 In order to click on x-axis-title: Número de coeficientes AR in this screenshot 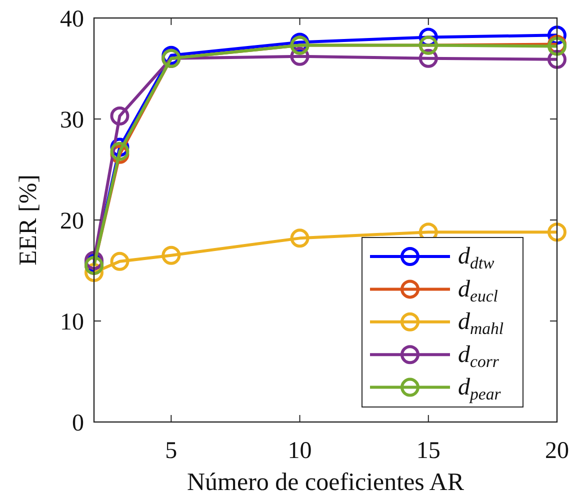, I will do `click(325, 482)`.